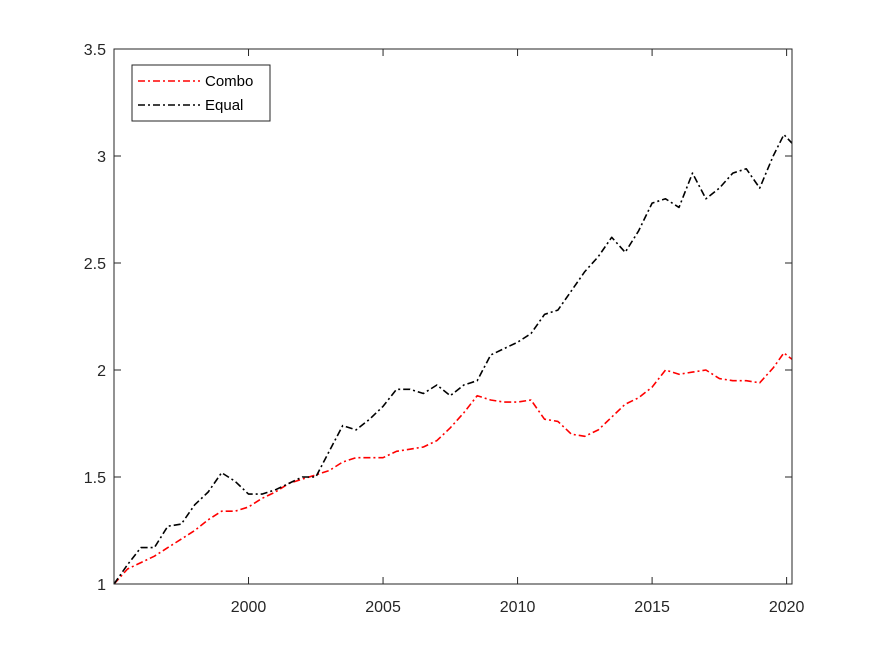 This screenshot has height=656, width=875. Describe the element at coordinates (101, 371) in the screenshot. I see `y-tick-label: 2` at that location.